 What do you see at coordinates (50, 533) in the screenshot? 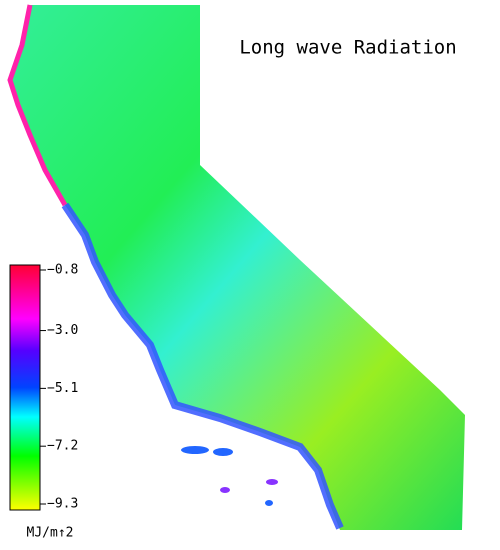
I see `colorbar-unit: MJ/m↑2` at bounding box center [50, 533].